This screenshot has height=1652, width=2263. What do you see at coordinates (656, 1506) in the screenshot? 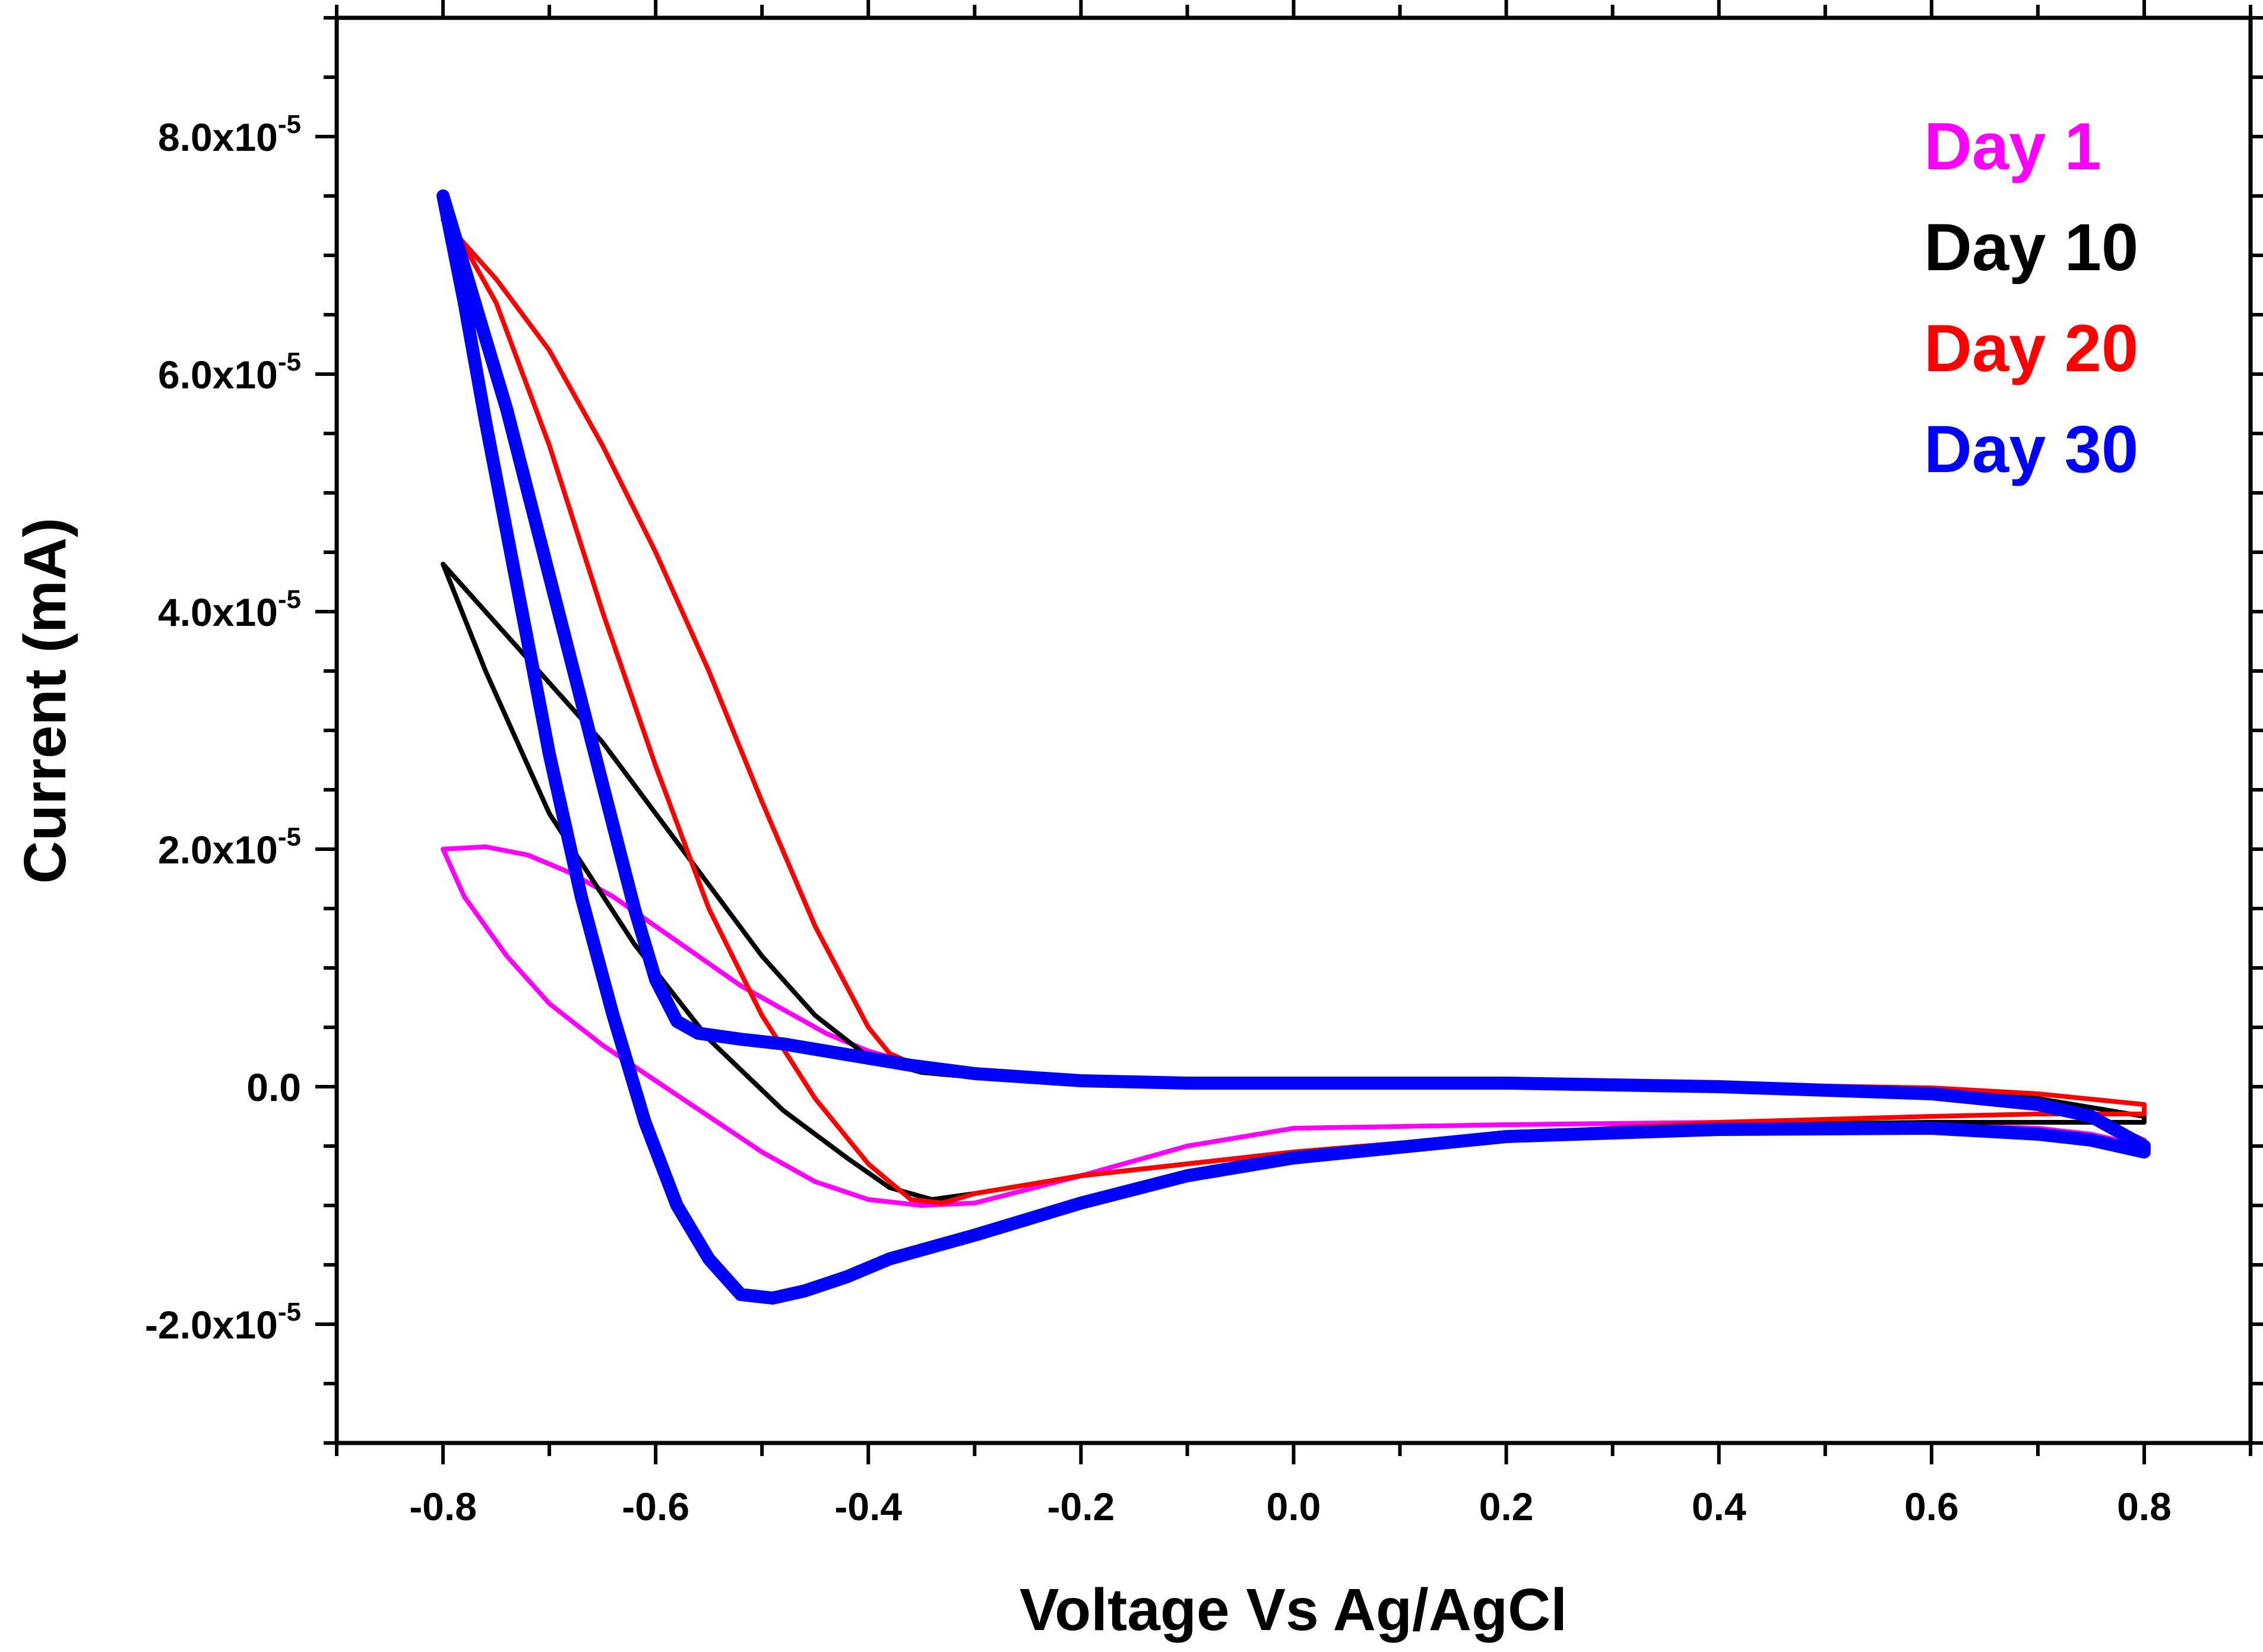
I see `x-tick-label: -0.6` at bounding box center [656, 1506].